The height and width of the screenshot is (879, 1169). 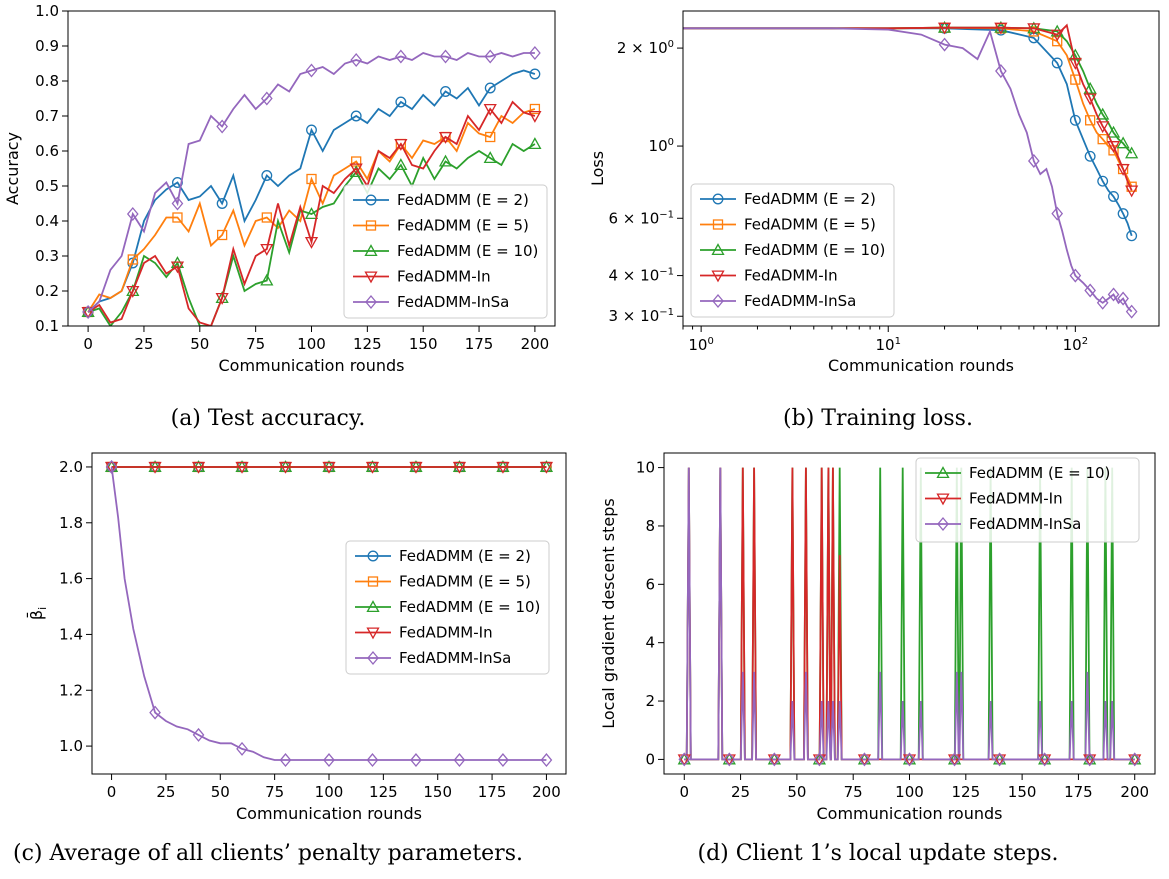 What do you see at coordinates (796, 792) in the screenshot?
I see `x-tick-label: 50` at bounding box center [796, 792].